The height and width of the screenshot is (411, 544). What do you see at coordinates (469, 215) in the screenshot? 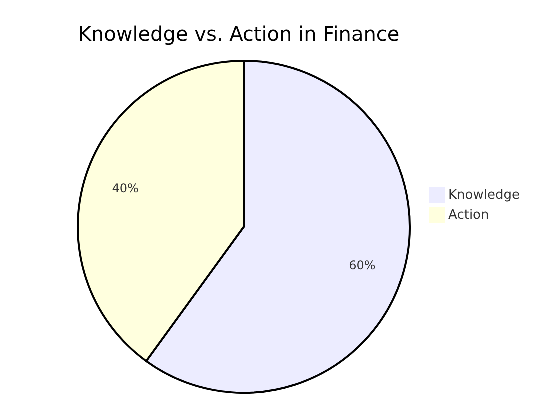
I see `legend-label: Action` at bounding box center [469, 215].